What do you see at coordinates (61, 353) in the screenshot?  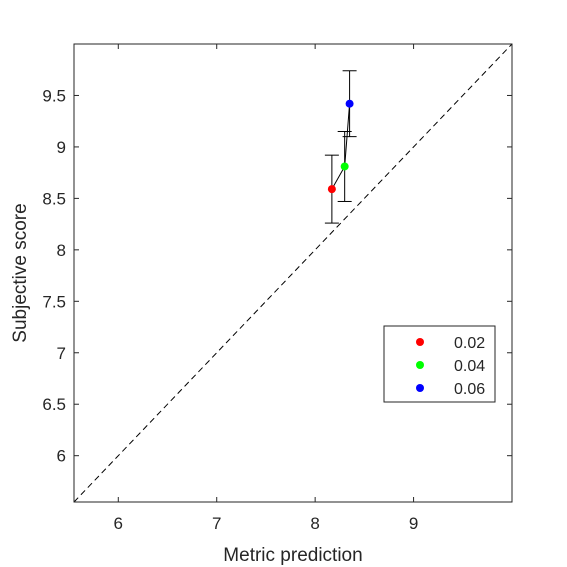 I see `y-tick-label: 7` at bounding box center [61, 353].